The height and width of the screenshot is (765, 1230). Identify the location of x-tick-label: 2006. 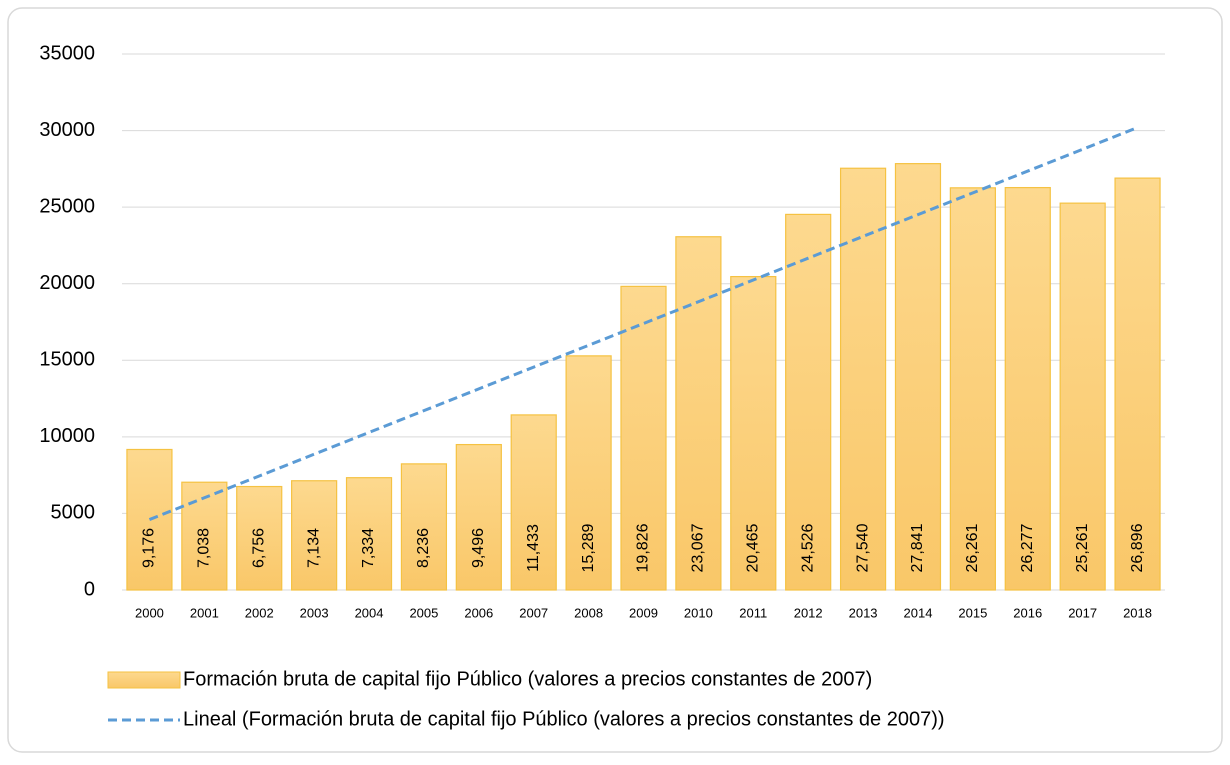
(478, 612).